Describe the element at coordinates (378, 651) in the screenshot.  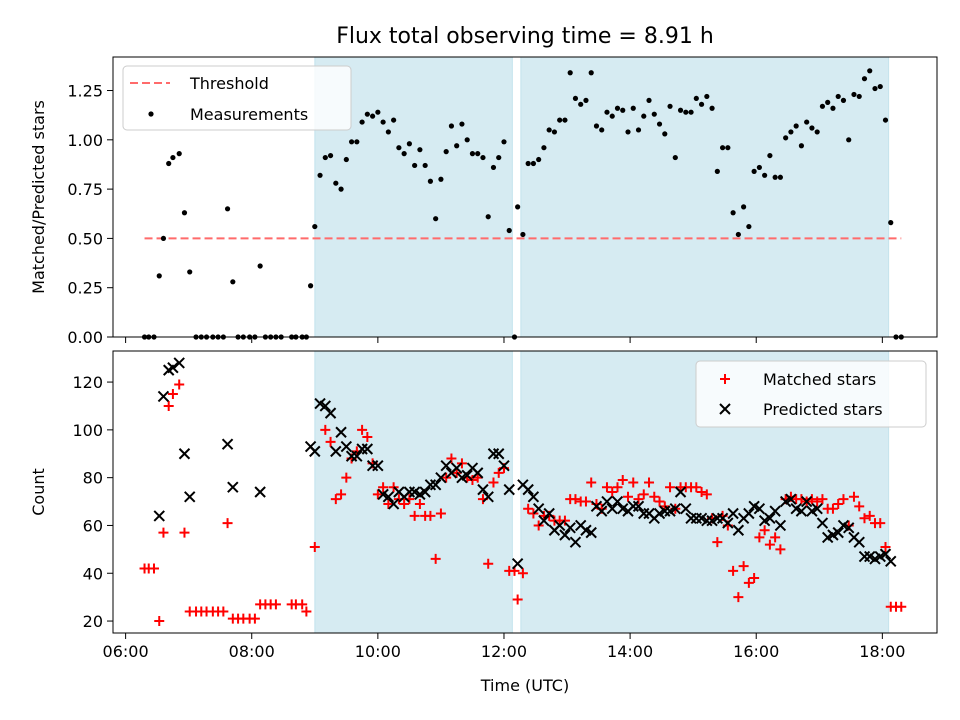
I see `x-tick-label: 10:00` at that location.